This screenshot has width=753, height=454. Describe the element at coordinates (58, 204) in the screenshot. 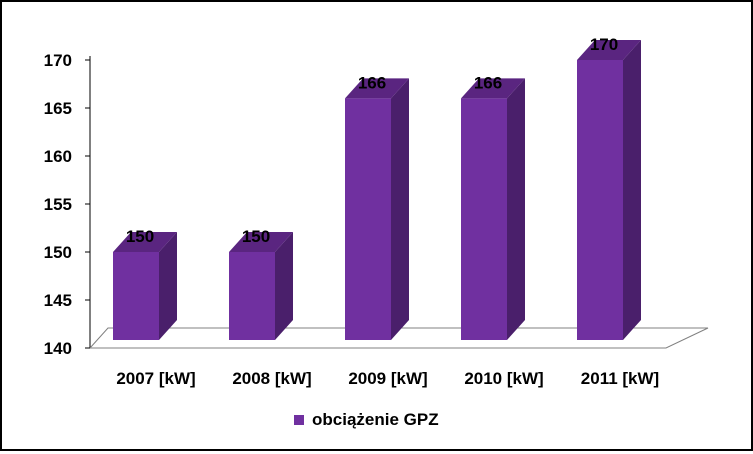

I see `y-tick-label: 155` at that location.